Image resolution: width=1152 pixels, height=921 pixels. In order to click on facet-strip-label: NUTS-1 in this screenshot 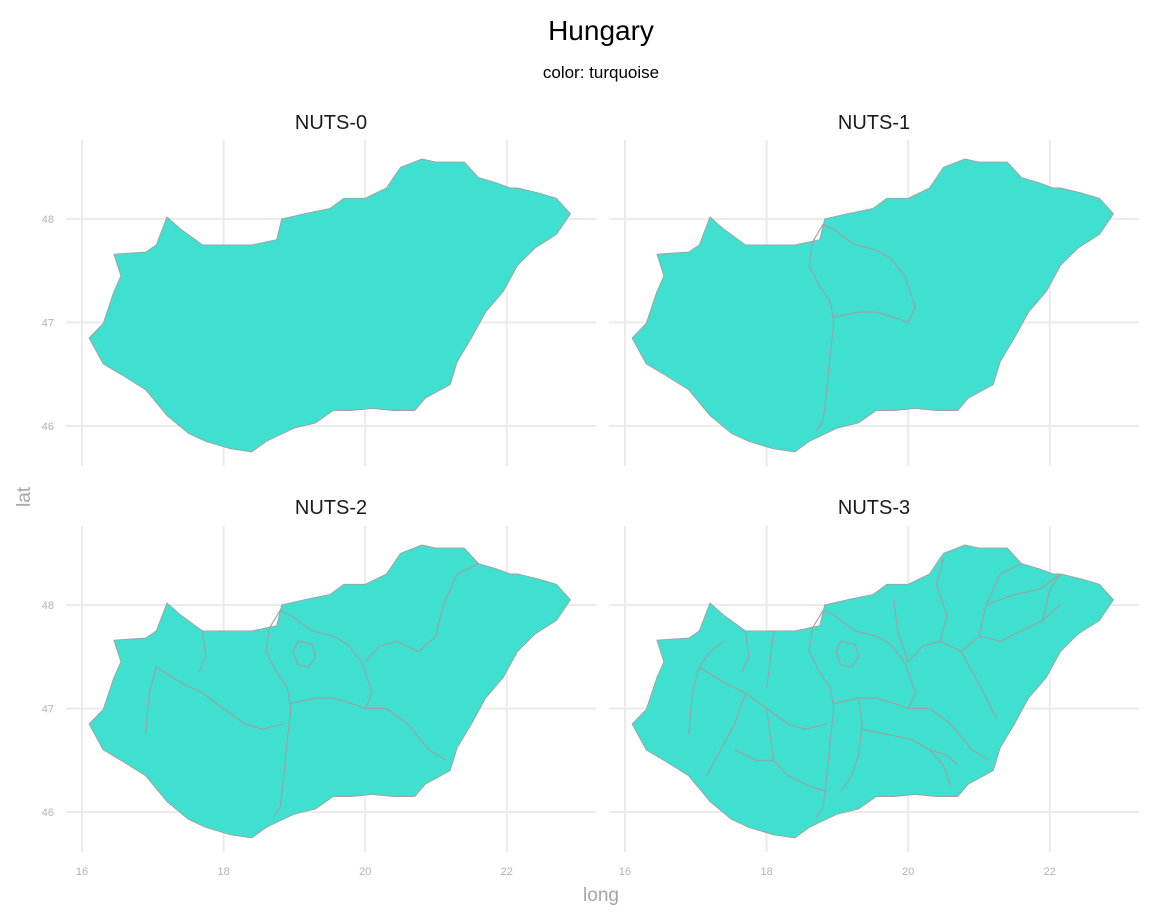, I will do `click(874, 123)`.